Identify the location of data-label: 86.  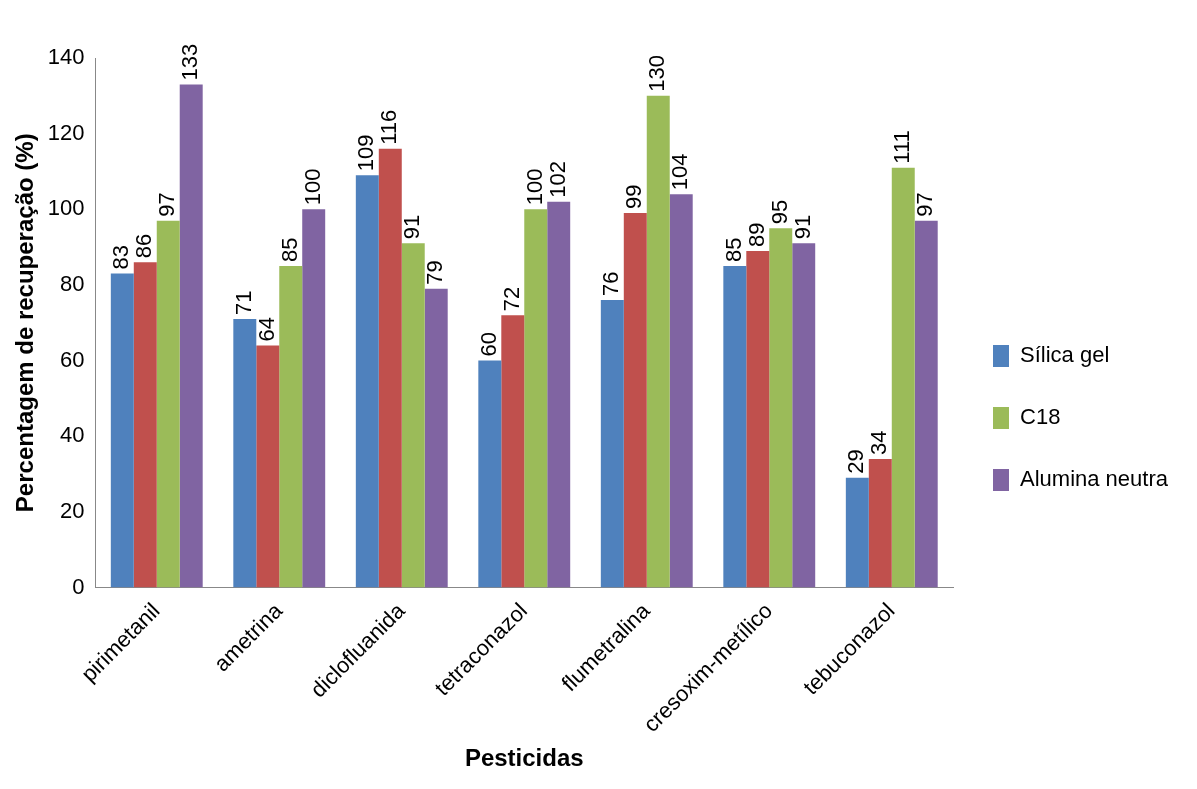
(144, 246).